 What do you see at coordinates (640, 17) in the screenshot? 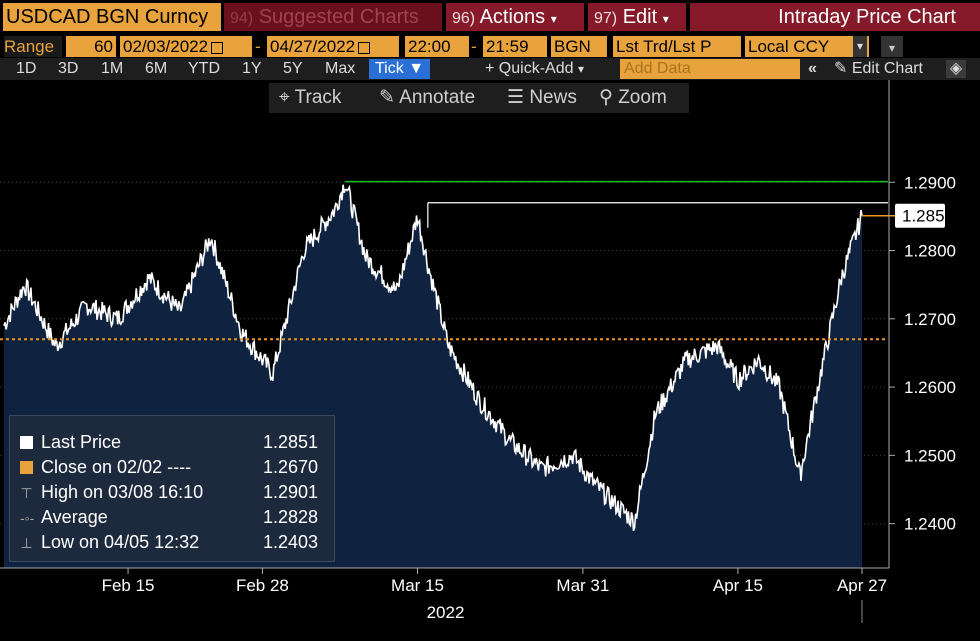
I see `edit-label: Edit` at bounding box center [640, 17].